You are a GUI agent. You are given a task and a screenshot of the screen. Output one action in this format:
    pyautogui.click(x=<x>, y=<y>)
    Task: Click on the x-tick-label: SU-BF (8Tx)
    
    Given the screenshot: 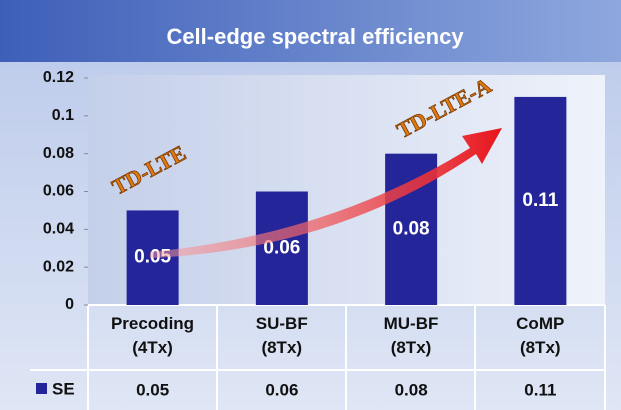 What is the action you would take?
    pyautogui.click(x=281, y=335)
    